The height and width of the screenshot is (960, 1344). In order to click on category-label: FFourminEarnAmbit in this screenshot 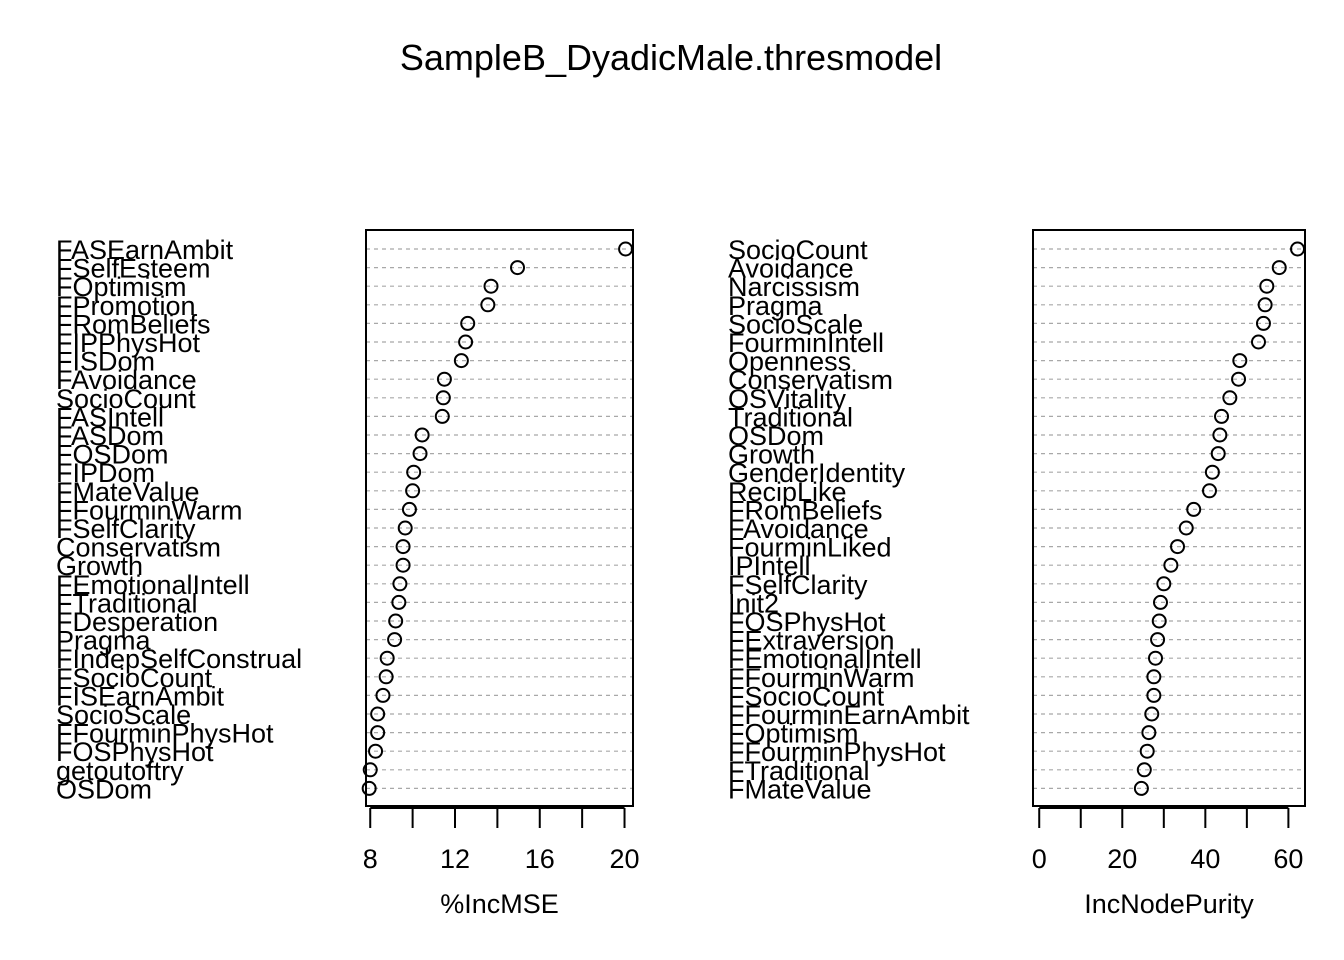, I will do `click(849, 715)`.